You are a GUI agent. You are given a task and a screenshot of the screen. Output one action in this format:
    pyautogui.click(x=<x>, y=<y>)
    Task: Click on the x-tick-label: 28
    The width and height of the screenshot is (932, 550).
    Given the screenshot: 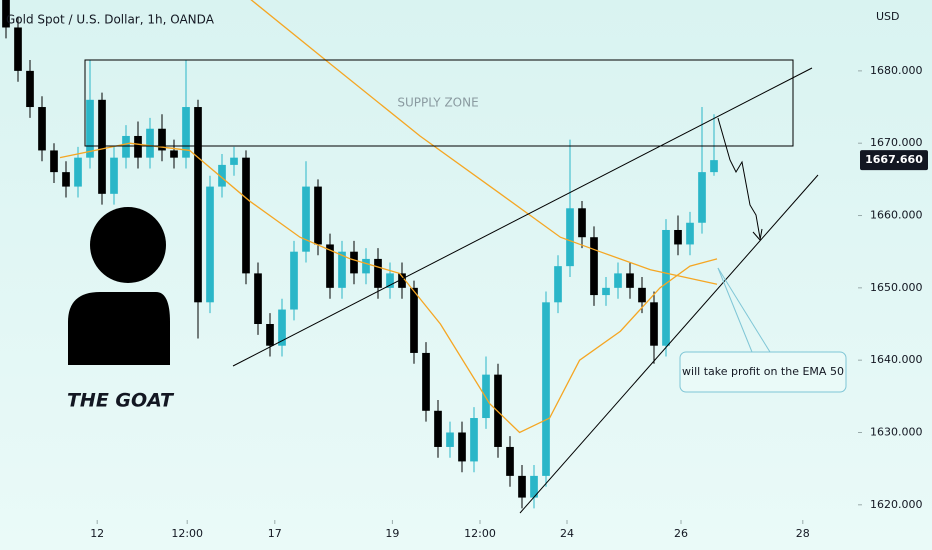 What is the action you would take?
    pyautogui.click(x=803, y=533)
    